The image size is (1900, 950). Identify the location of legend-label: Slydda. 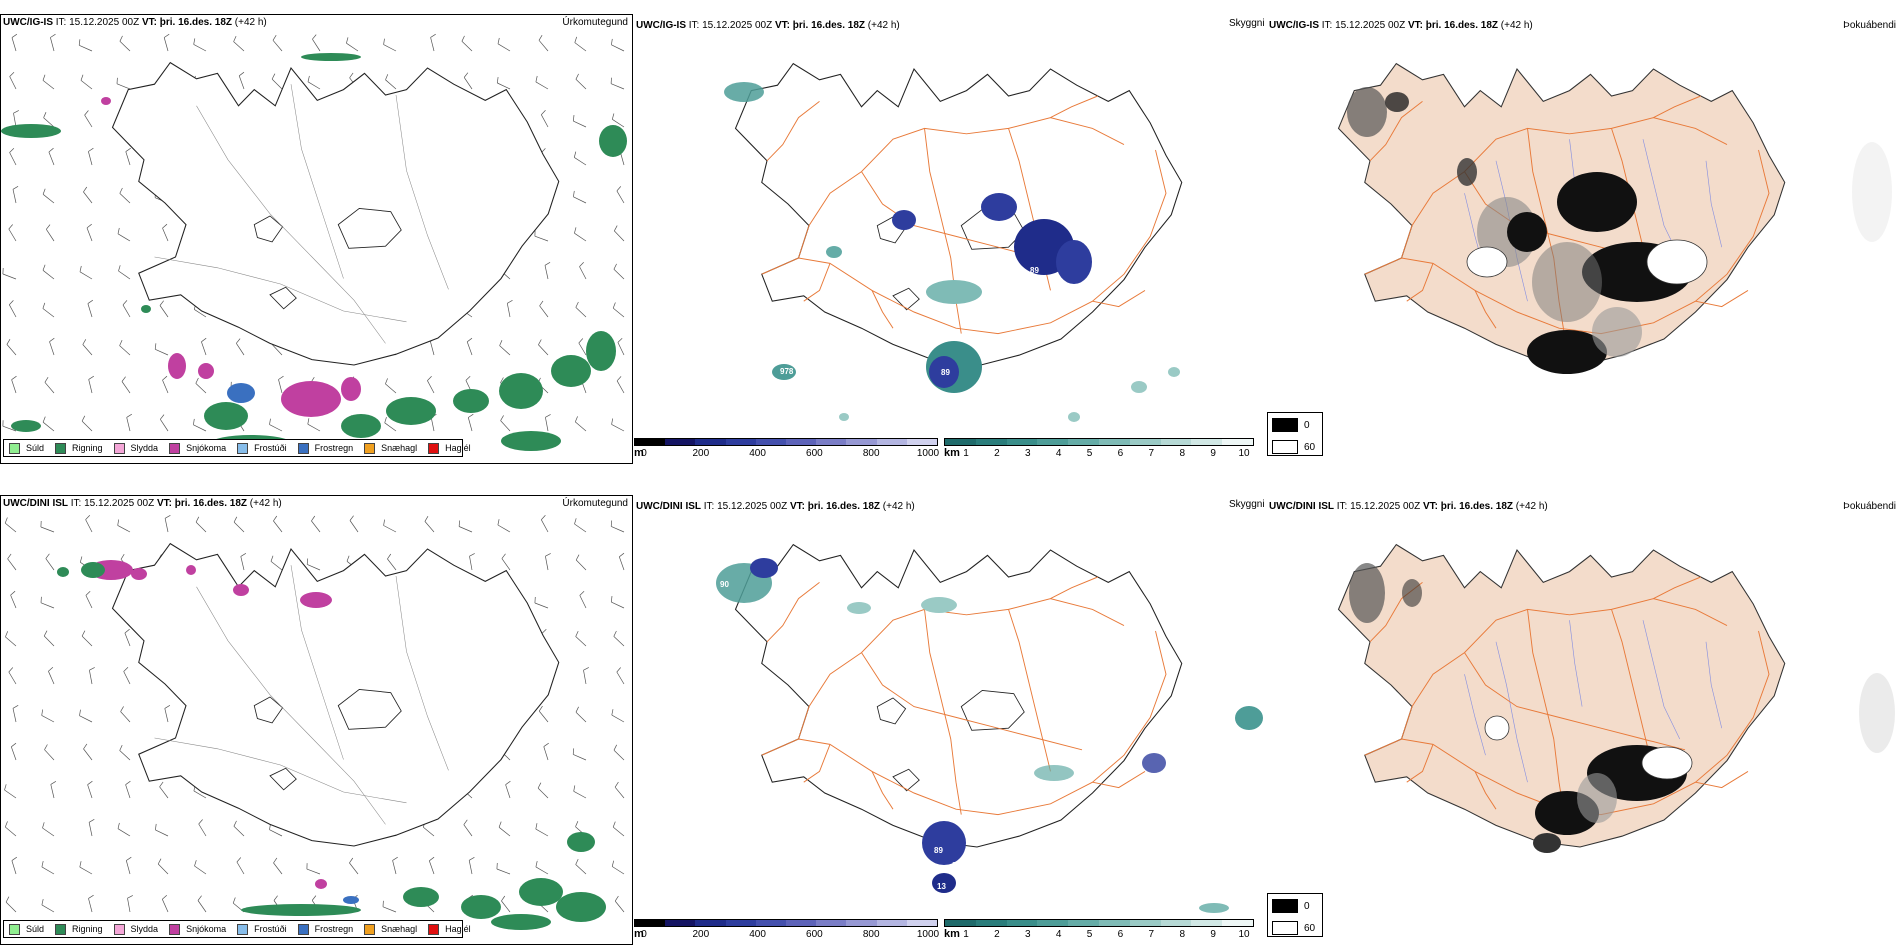
(144, 929).